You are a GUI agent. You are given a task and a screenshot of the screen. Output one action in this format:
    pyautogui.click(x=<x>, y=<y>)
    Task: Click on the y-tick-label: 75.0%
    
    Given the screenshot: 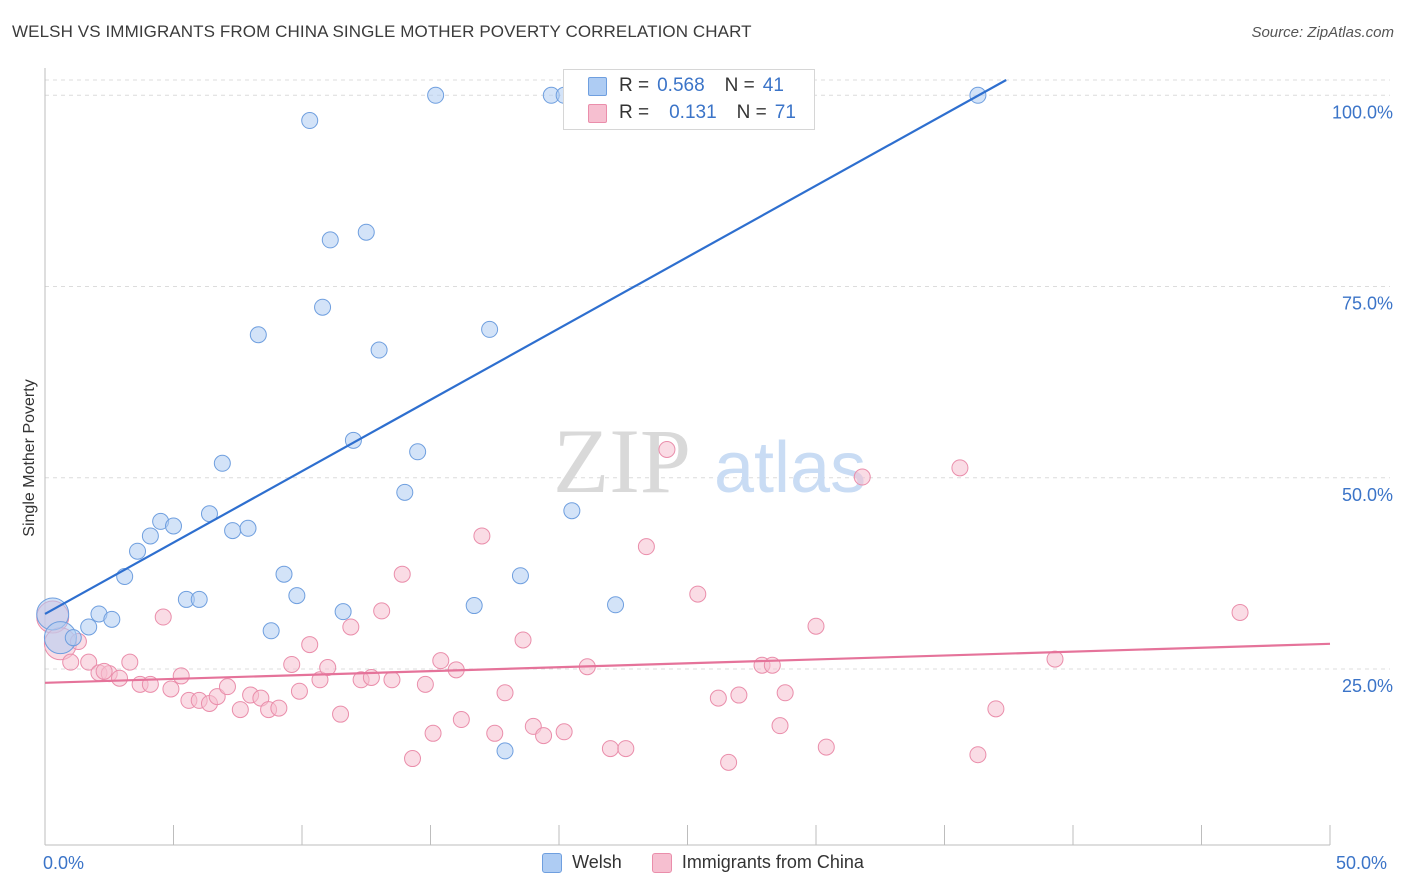 What is the action you would take?
    pyautogui.click(x=1367, y=304)
    